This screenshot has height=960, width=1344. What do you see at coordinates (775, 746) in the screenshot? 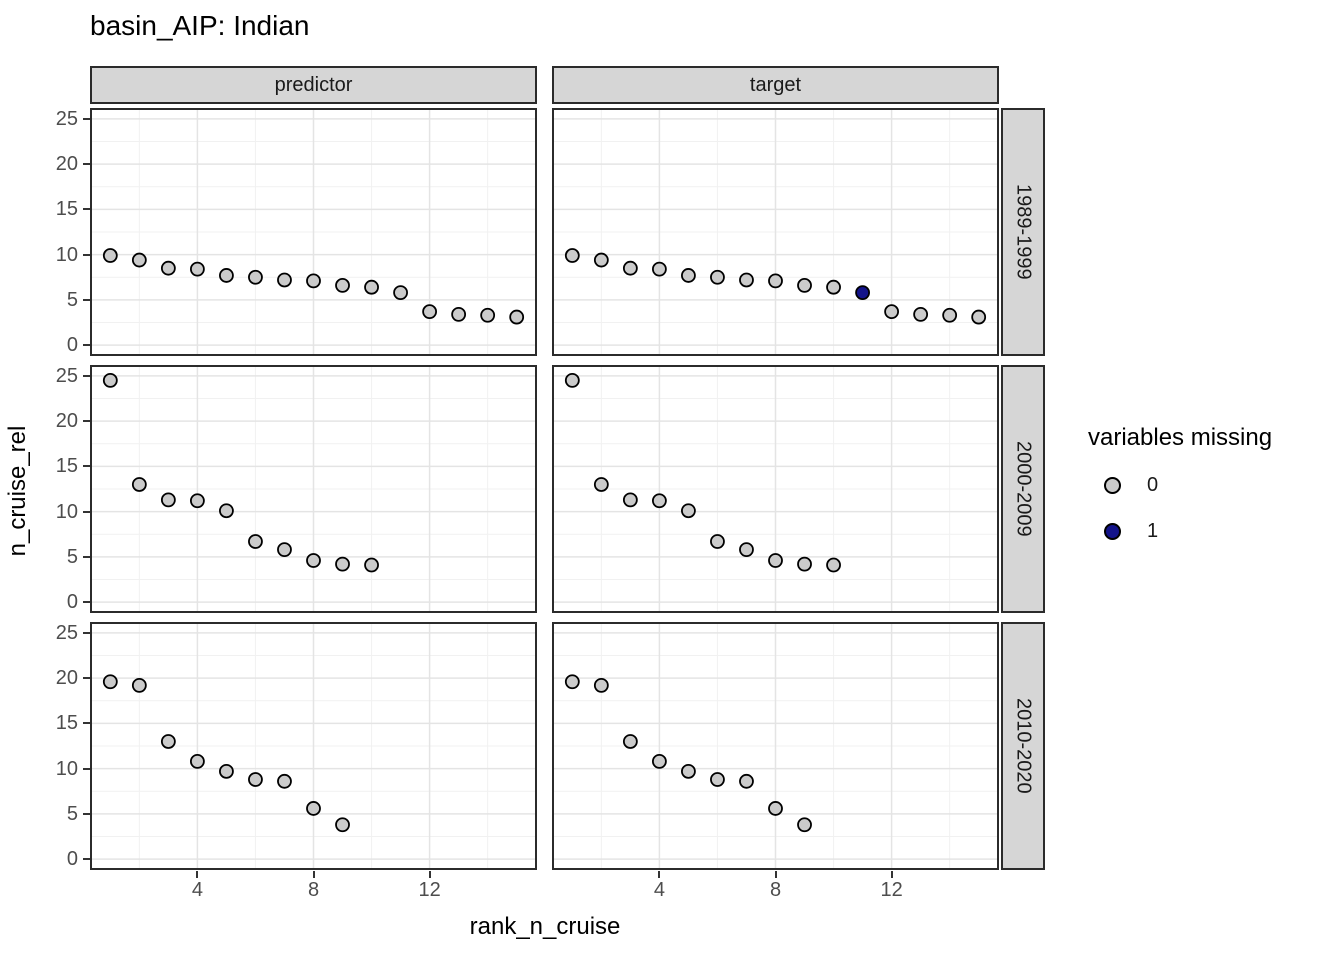
I see `panel-target-2010-2020` at bounding box center [775, 746].